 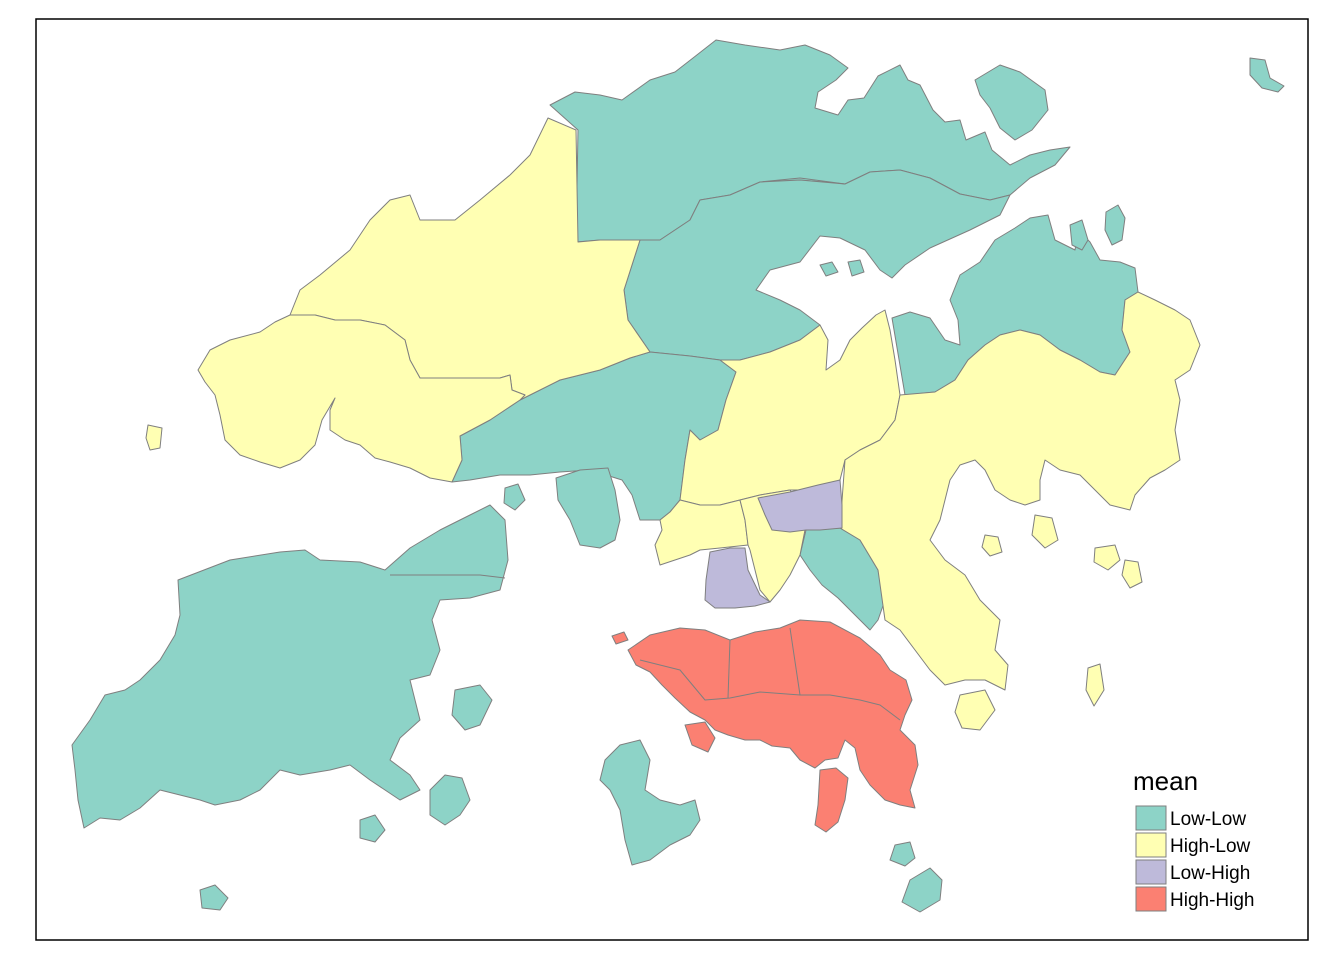 What do you see at coordinates (290, 666) in the screenshot?
I see `region-lantau` at bounding box center [290, 666].